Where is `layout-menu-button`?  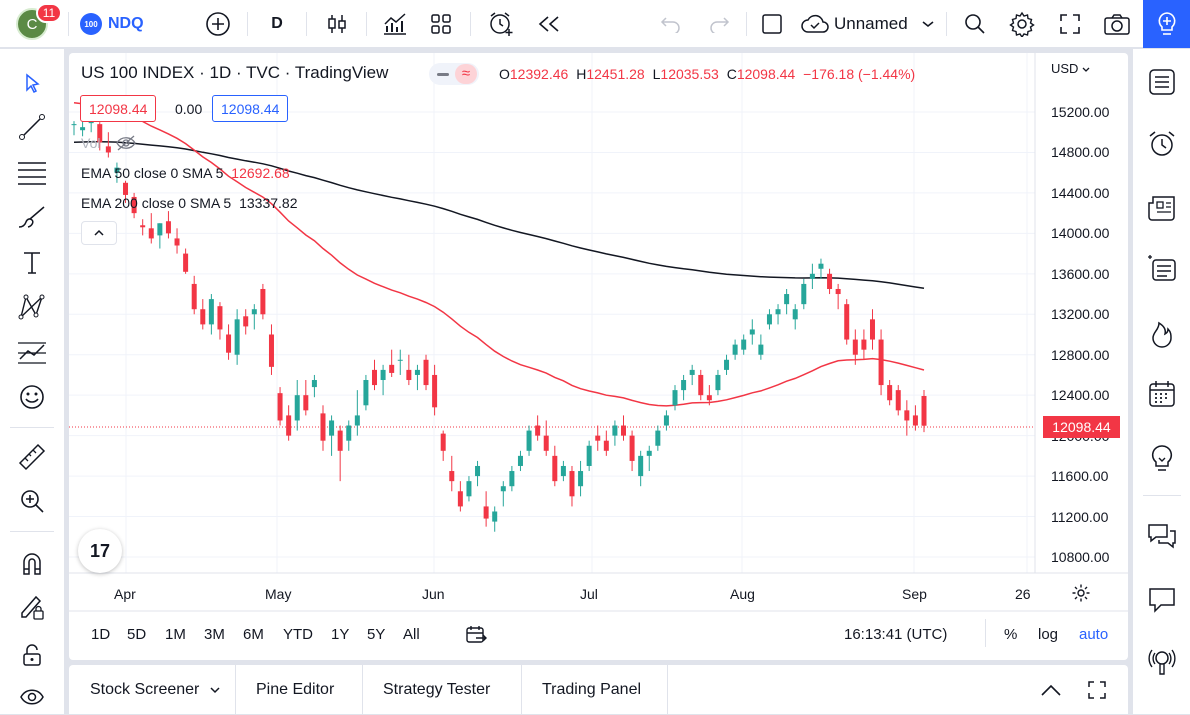 layout-menu-button is located at coordinates (928, 24).